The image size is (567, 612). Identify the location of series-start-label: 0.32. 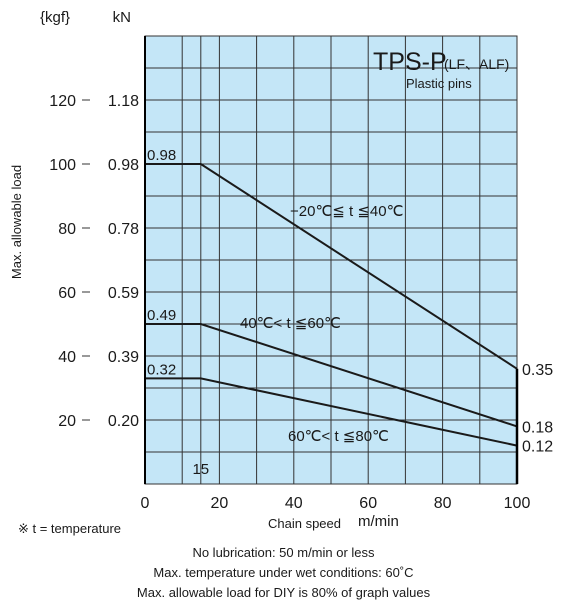
(161, 369).